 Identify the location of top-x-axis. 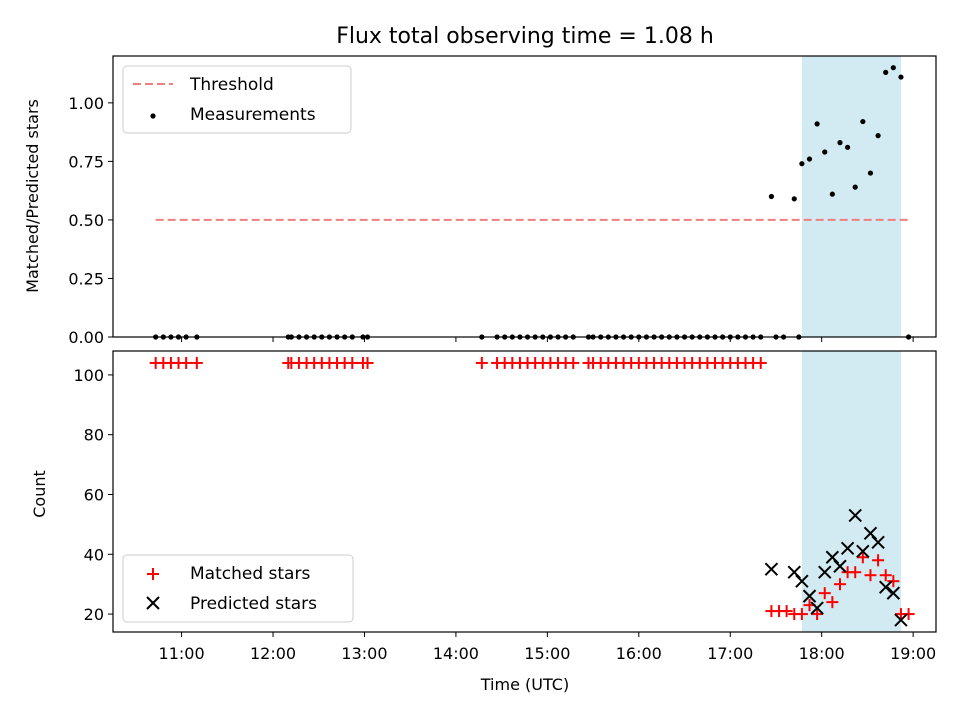
(547, 339).